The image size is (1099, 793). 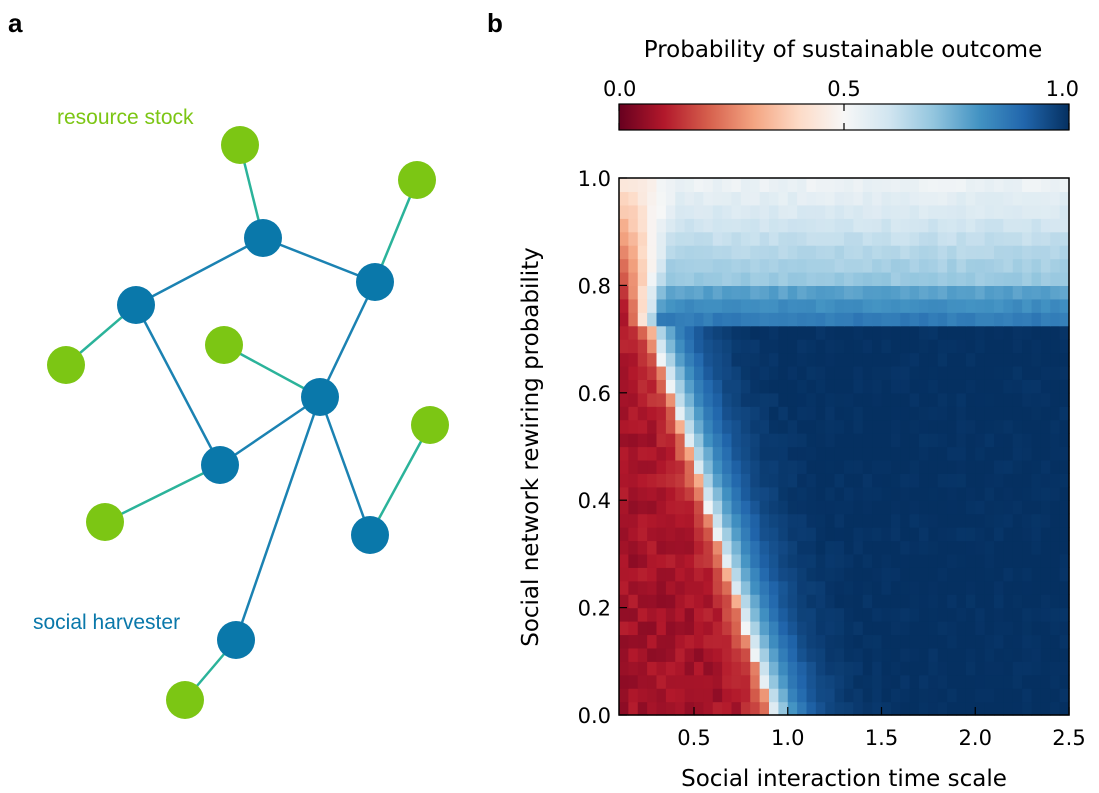 What do you see at coordinates (1062, 89) in the screenshot?
I see `colorbar-tick-label: 1.0` at bounding box center [1062, 89].